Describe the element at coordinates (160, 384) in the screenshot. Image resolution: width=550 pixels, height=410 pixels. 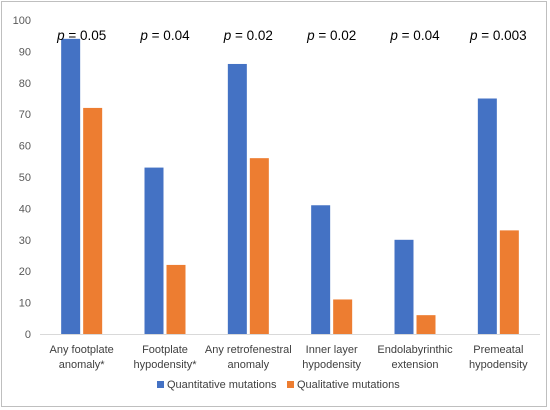
I see `legend-swatch-quantitative` at that location.